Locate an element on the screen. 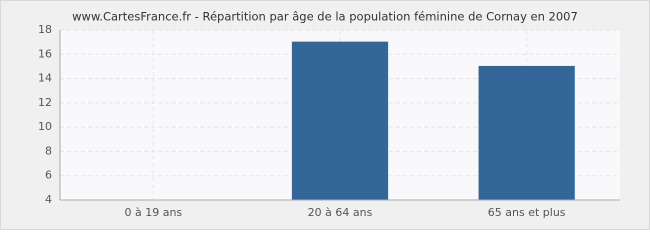 The image size is (650, 240). y-tick-label: 18 is located at coordinates (45, 29).